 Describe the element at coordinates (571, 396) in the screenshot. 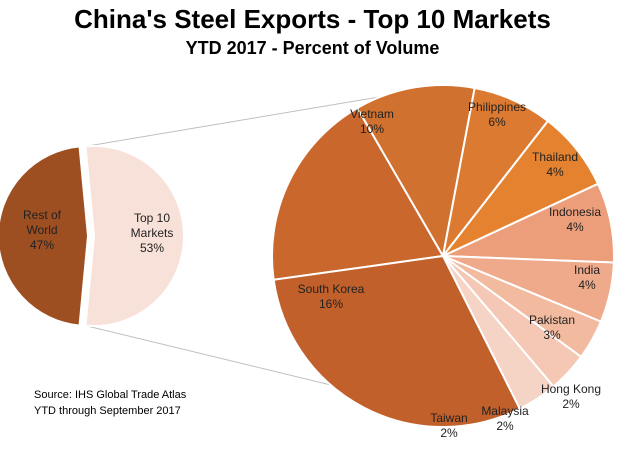

I see `slice-label-hong-kong: Hong Kong 2%` at that location.